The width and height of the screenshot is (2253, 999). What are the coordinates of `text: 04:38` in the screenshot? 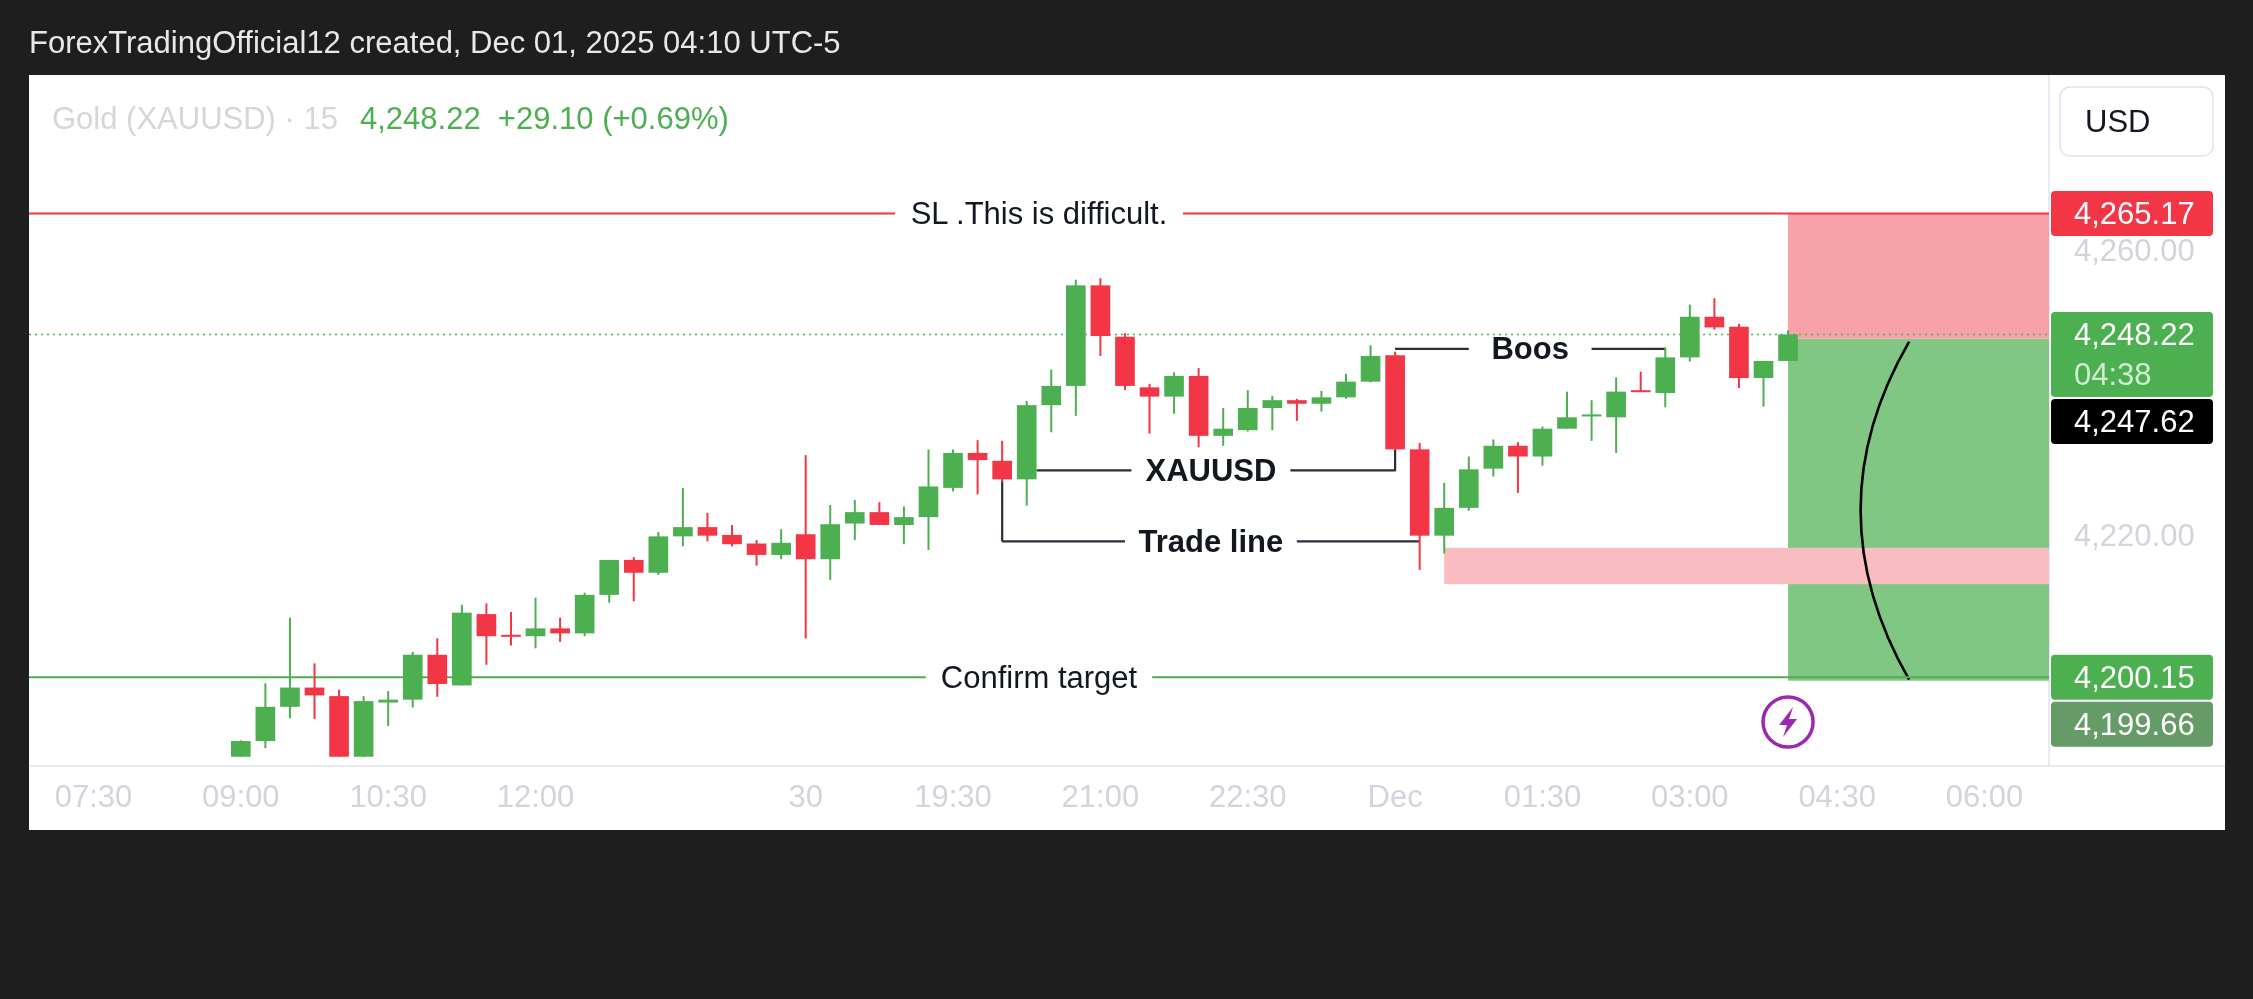 It's located at (2113, 374).